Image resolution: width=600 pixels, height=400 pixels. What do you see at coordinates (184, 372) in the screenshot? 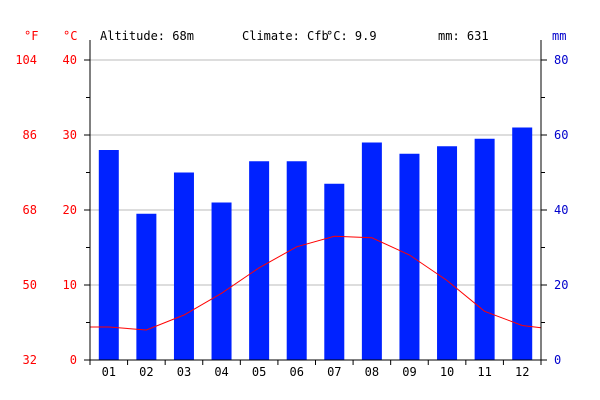
I see `month-tick-label: 03` at bounding box center [184, 372].